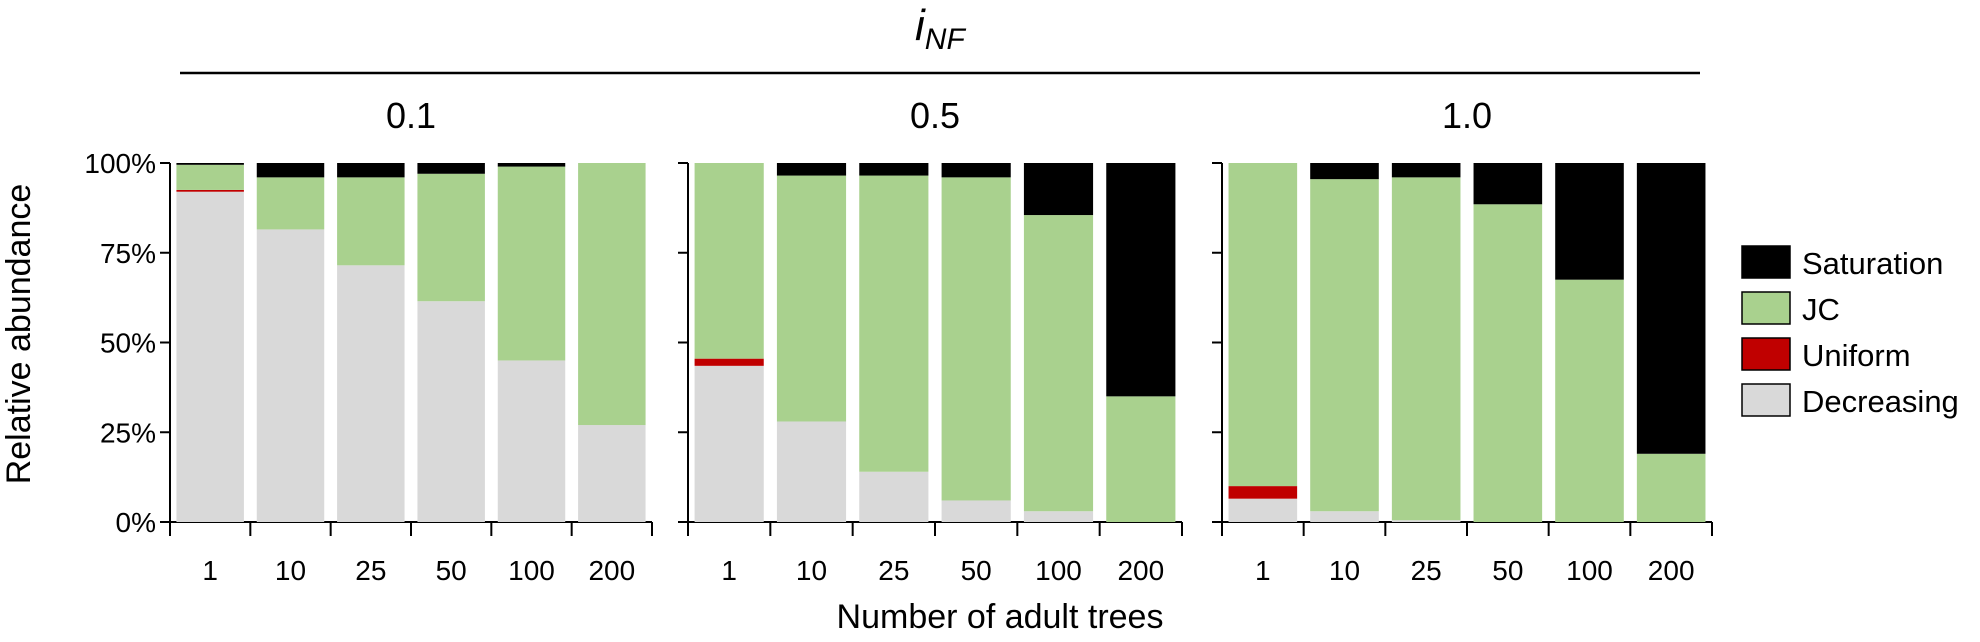  I want to click on legend-item-decreasing: Decreasing, so click(1850, 401).